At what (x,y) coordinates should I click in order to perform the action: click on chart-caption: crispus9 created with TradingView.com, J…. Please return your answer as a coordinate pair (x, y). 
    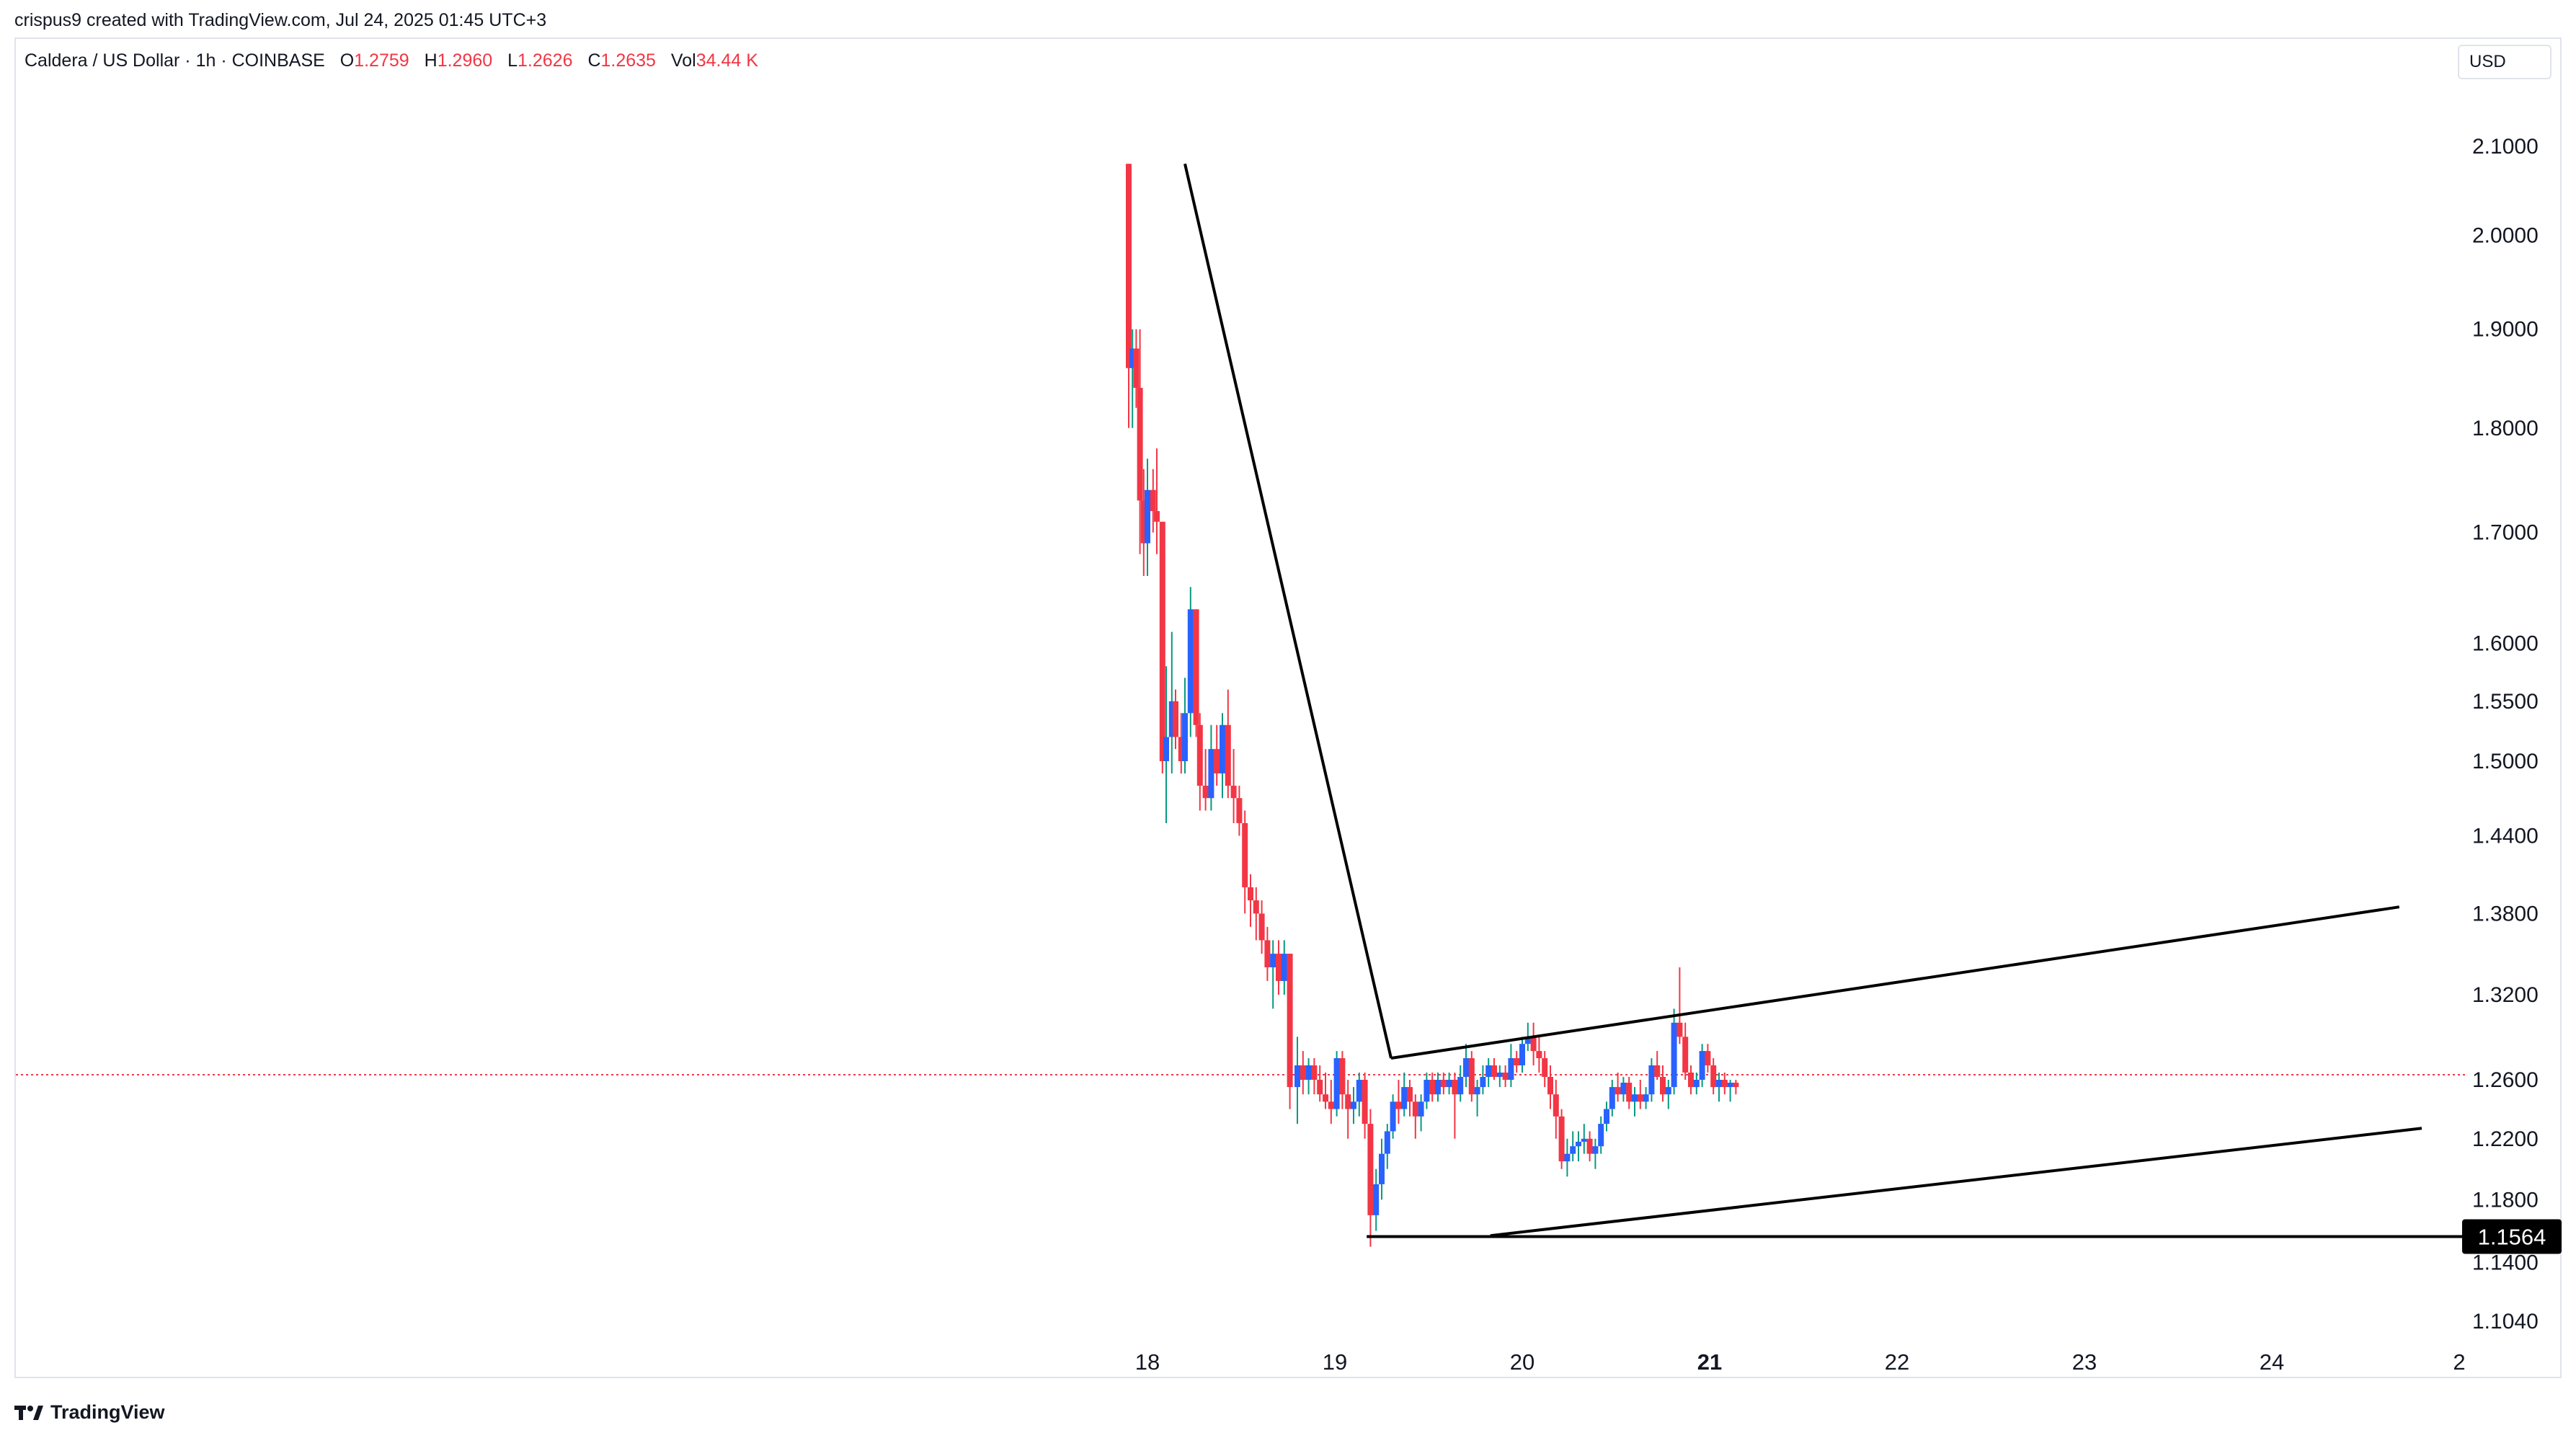
    Looking at the image, I should click on (280, 20).